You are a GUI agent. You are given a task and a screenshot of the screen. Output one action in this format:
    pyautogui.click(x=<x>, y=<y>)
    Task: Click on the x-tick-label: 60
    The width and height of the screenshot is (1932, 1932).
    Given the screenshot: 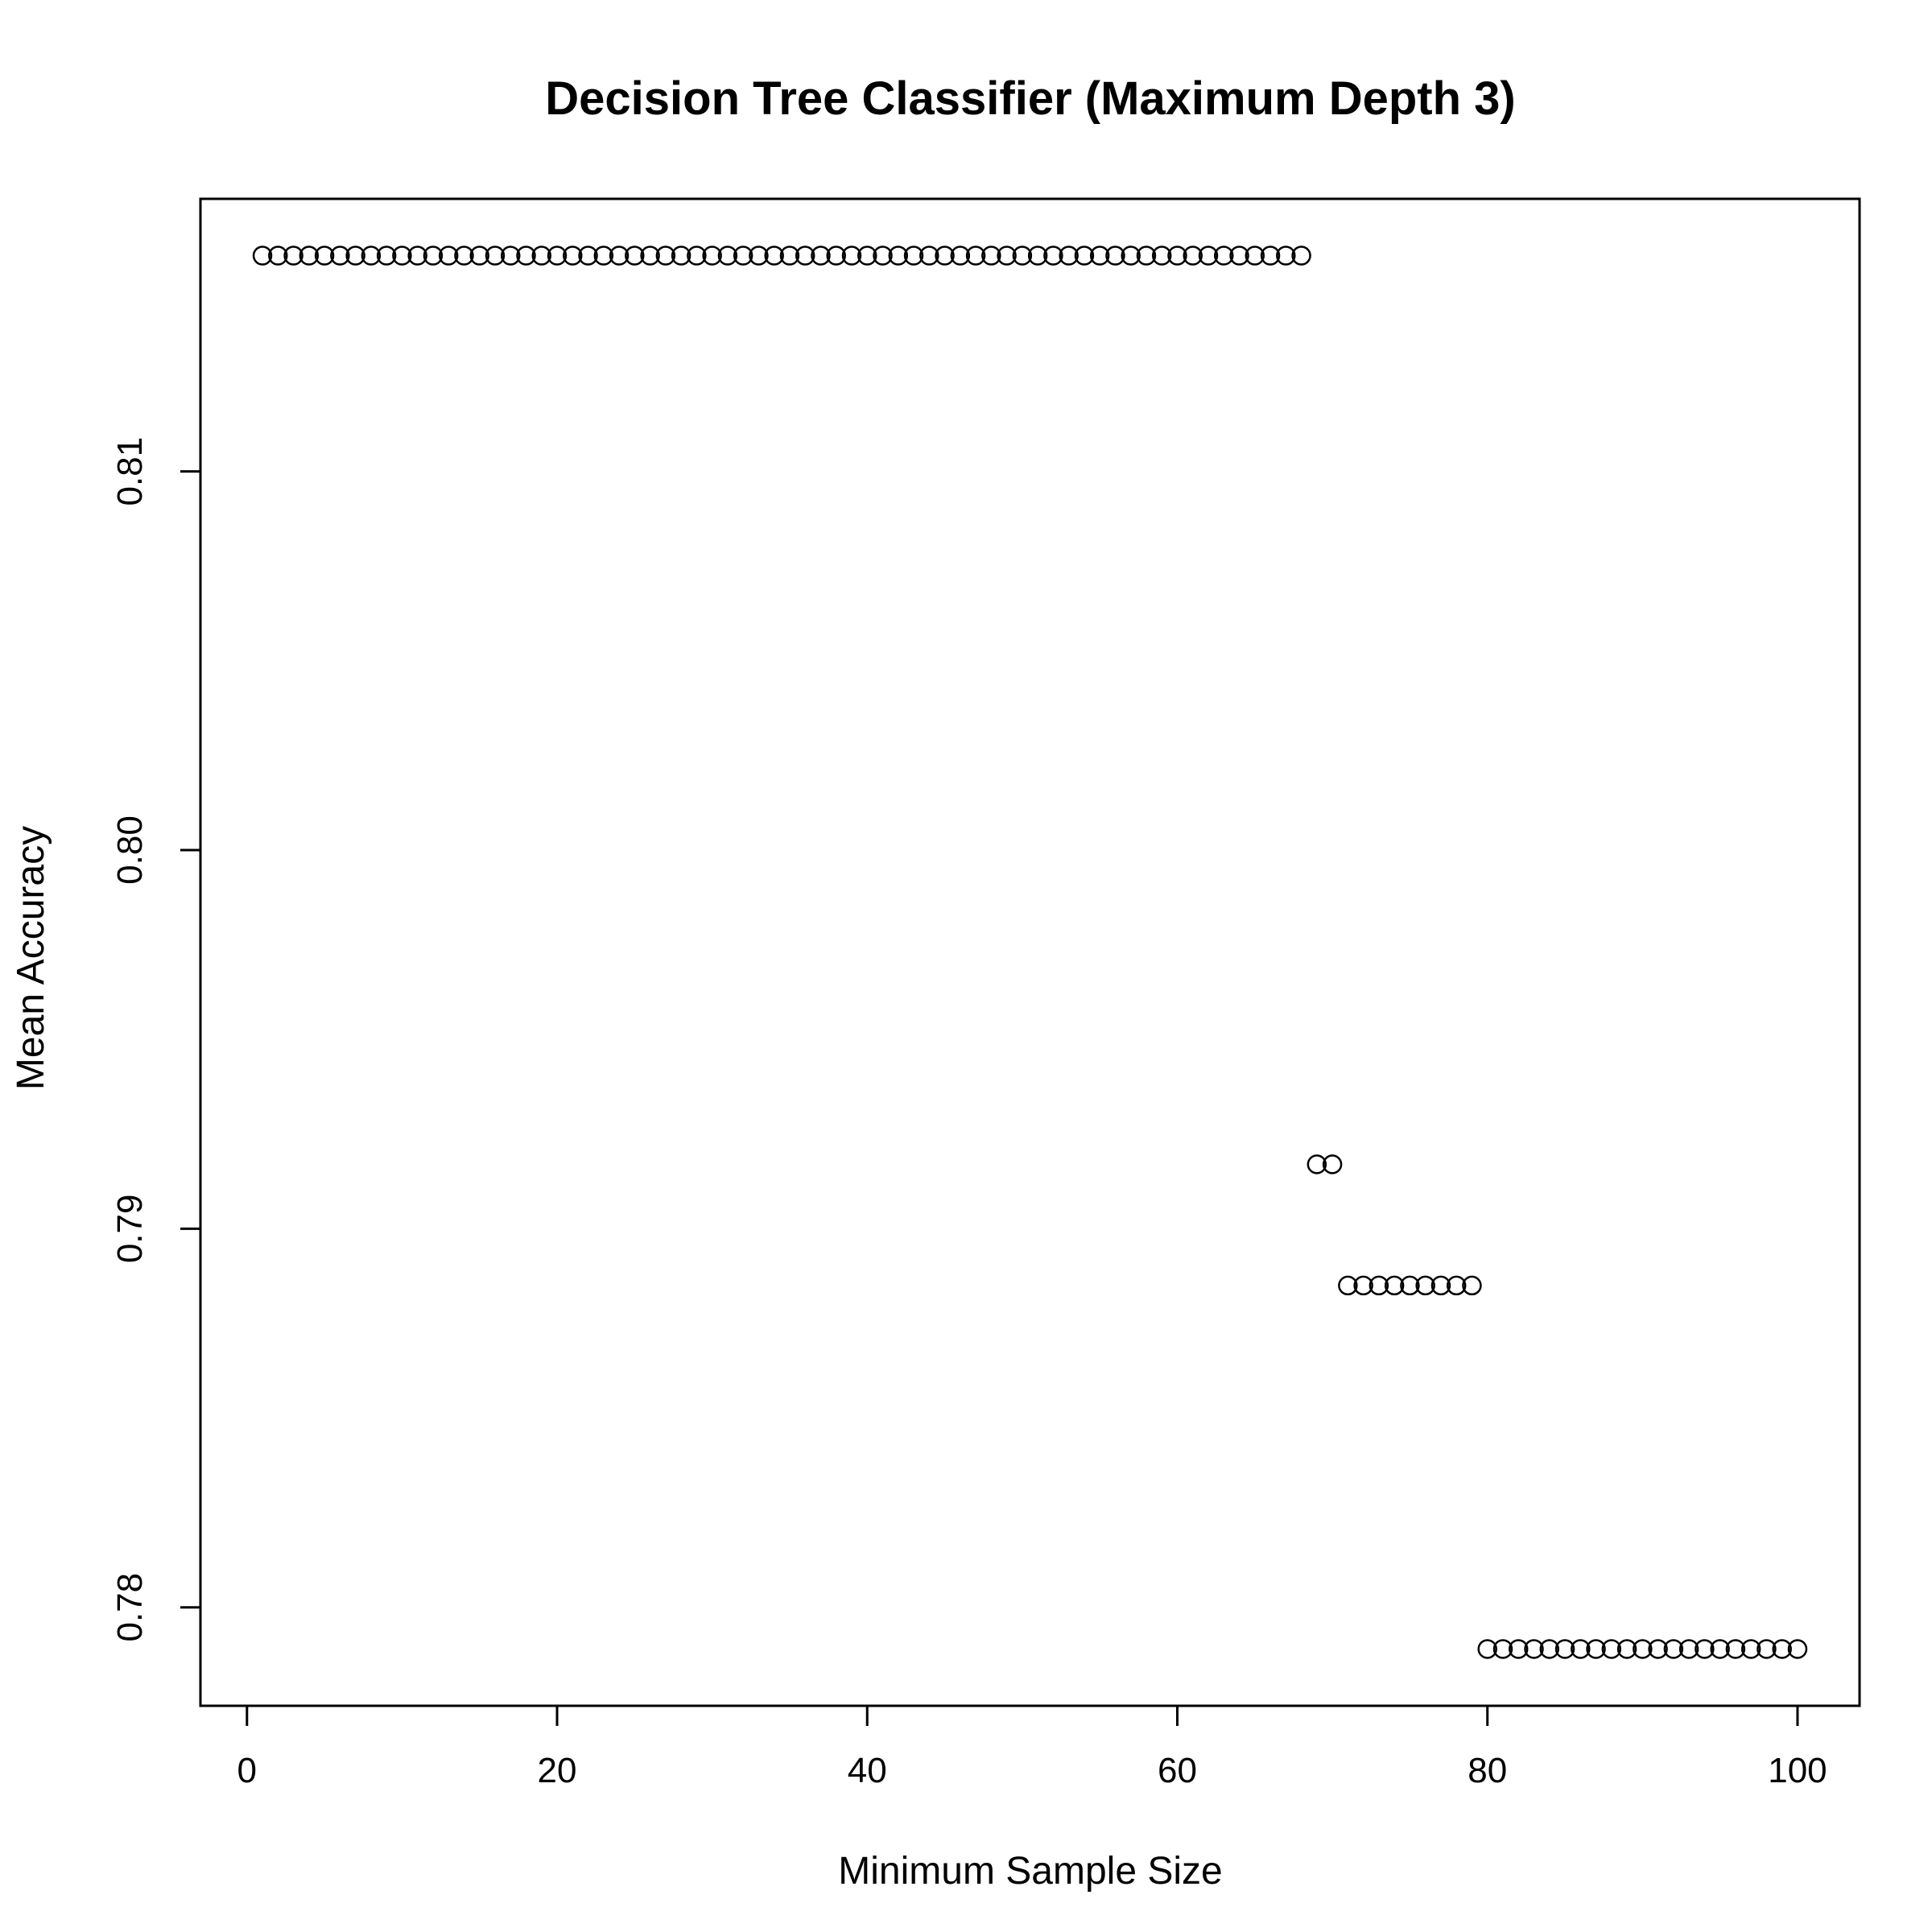 What is the action you would take?
    pyautogui.click(x=1177, y=1770)
    